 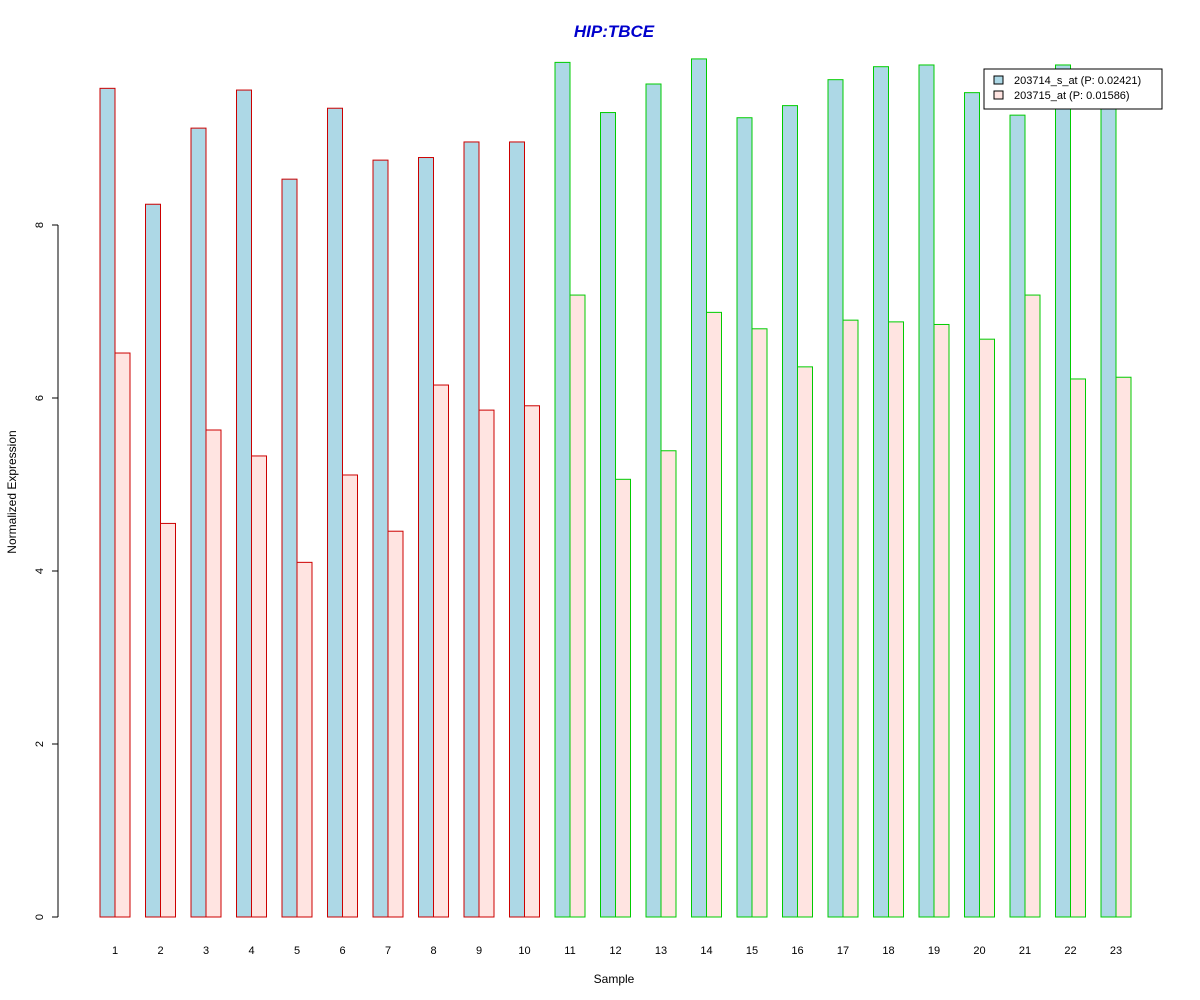 What do you see at coordinates (524, 951) in the screenshot?
I see `x-tick-label: 10` at bounding box center [524, 951].